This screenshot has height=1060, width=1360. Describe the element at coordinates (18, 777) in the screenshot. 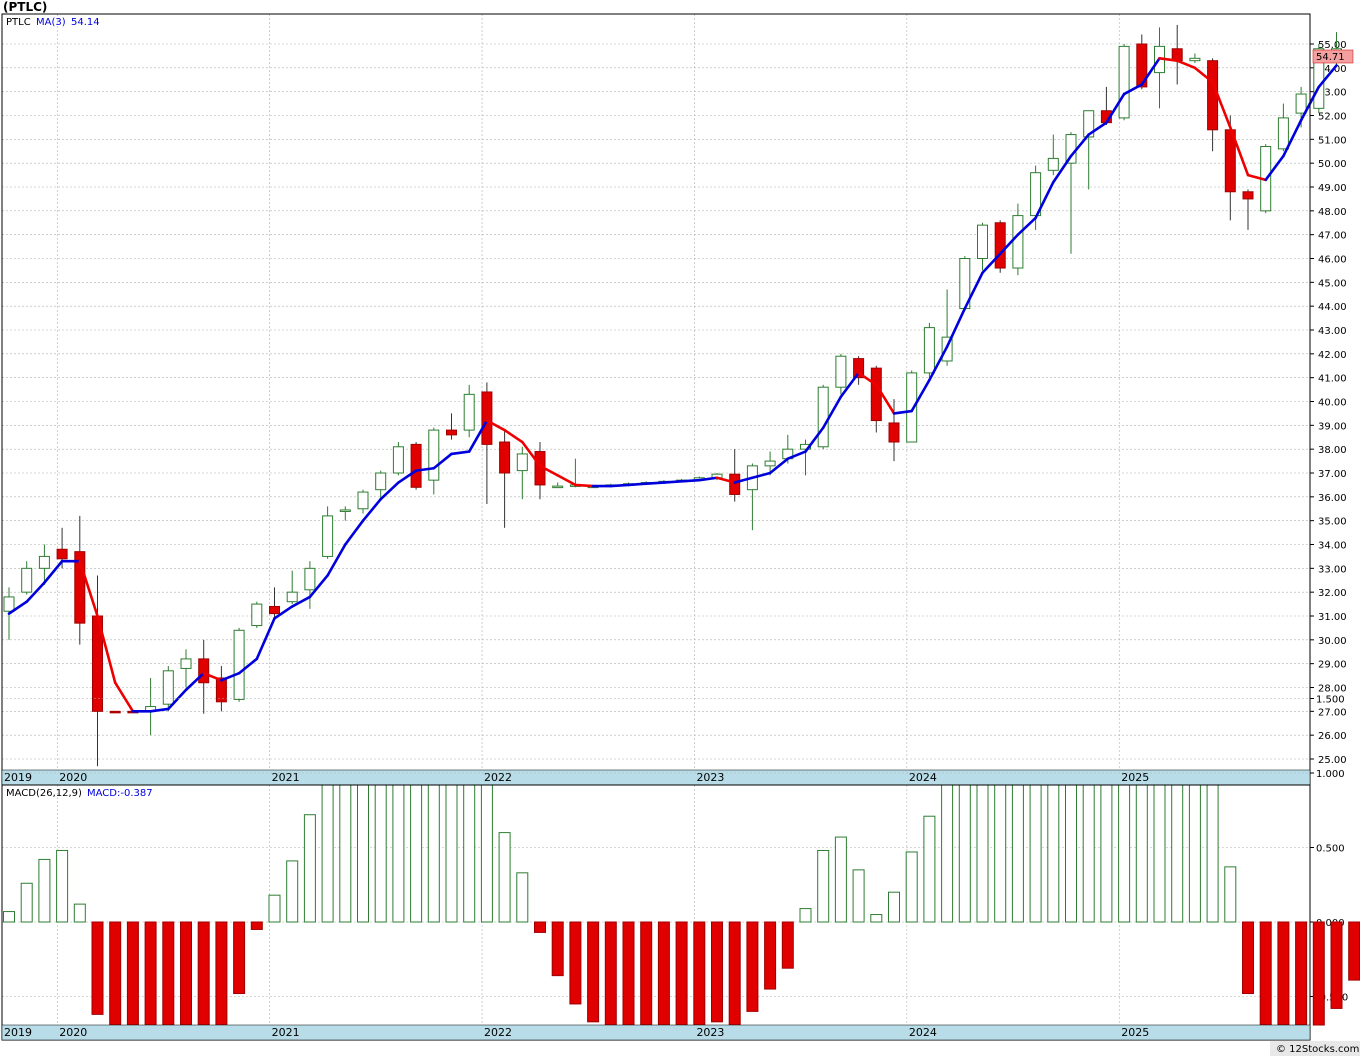

I see `price-year-label: 2019` at that location.